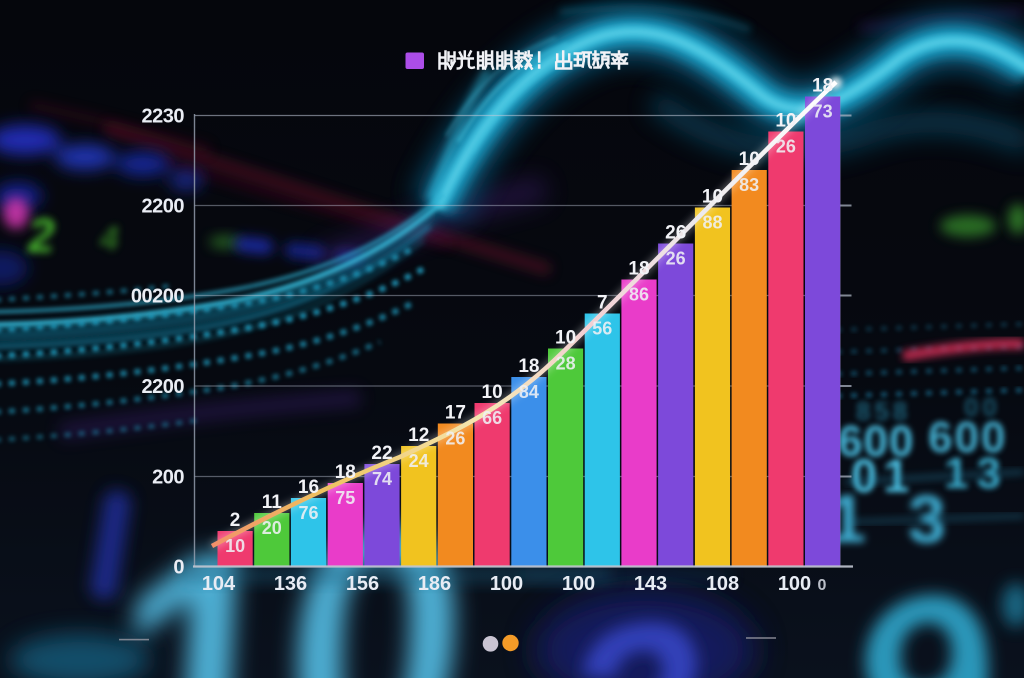  Describe the element at coordinates (529, 392) in the screenshot. I see `svg-text: 84` at that location.